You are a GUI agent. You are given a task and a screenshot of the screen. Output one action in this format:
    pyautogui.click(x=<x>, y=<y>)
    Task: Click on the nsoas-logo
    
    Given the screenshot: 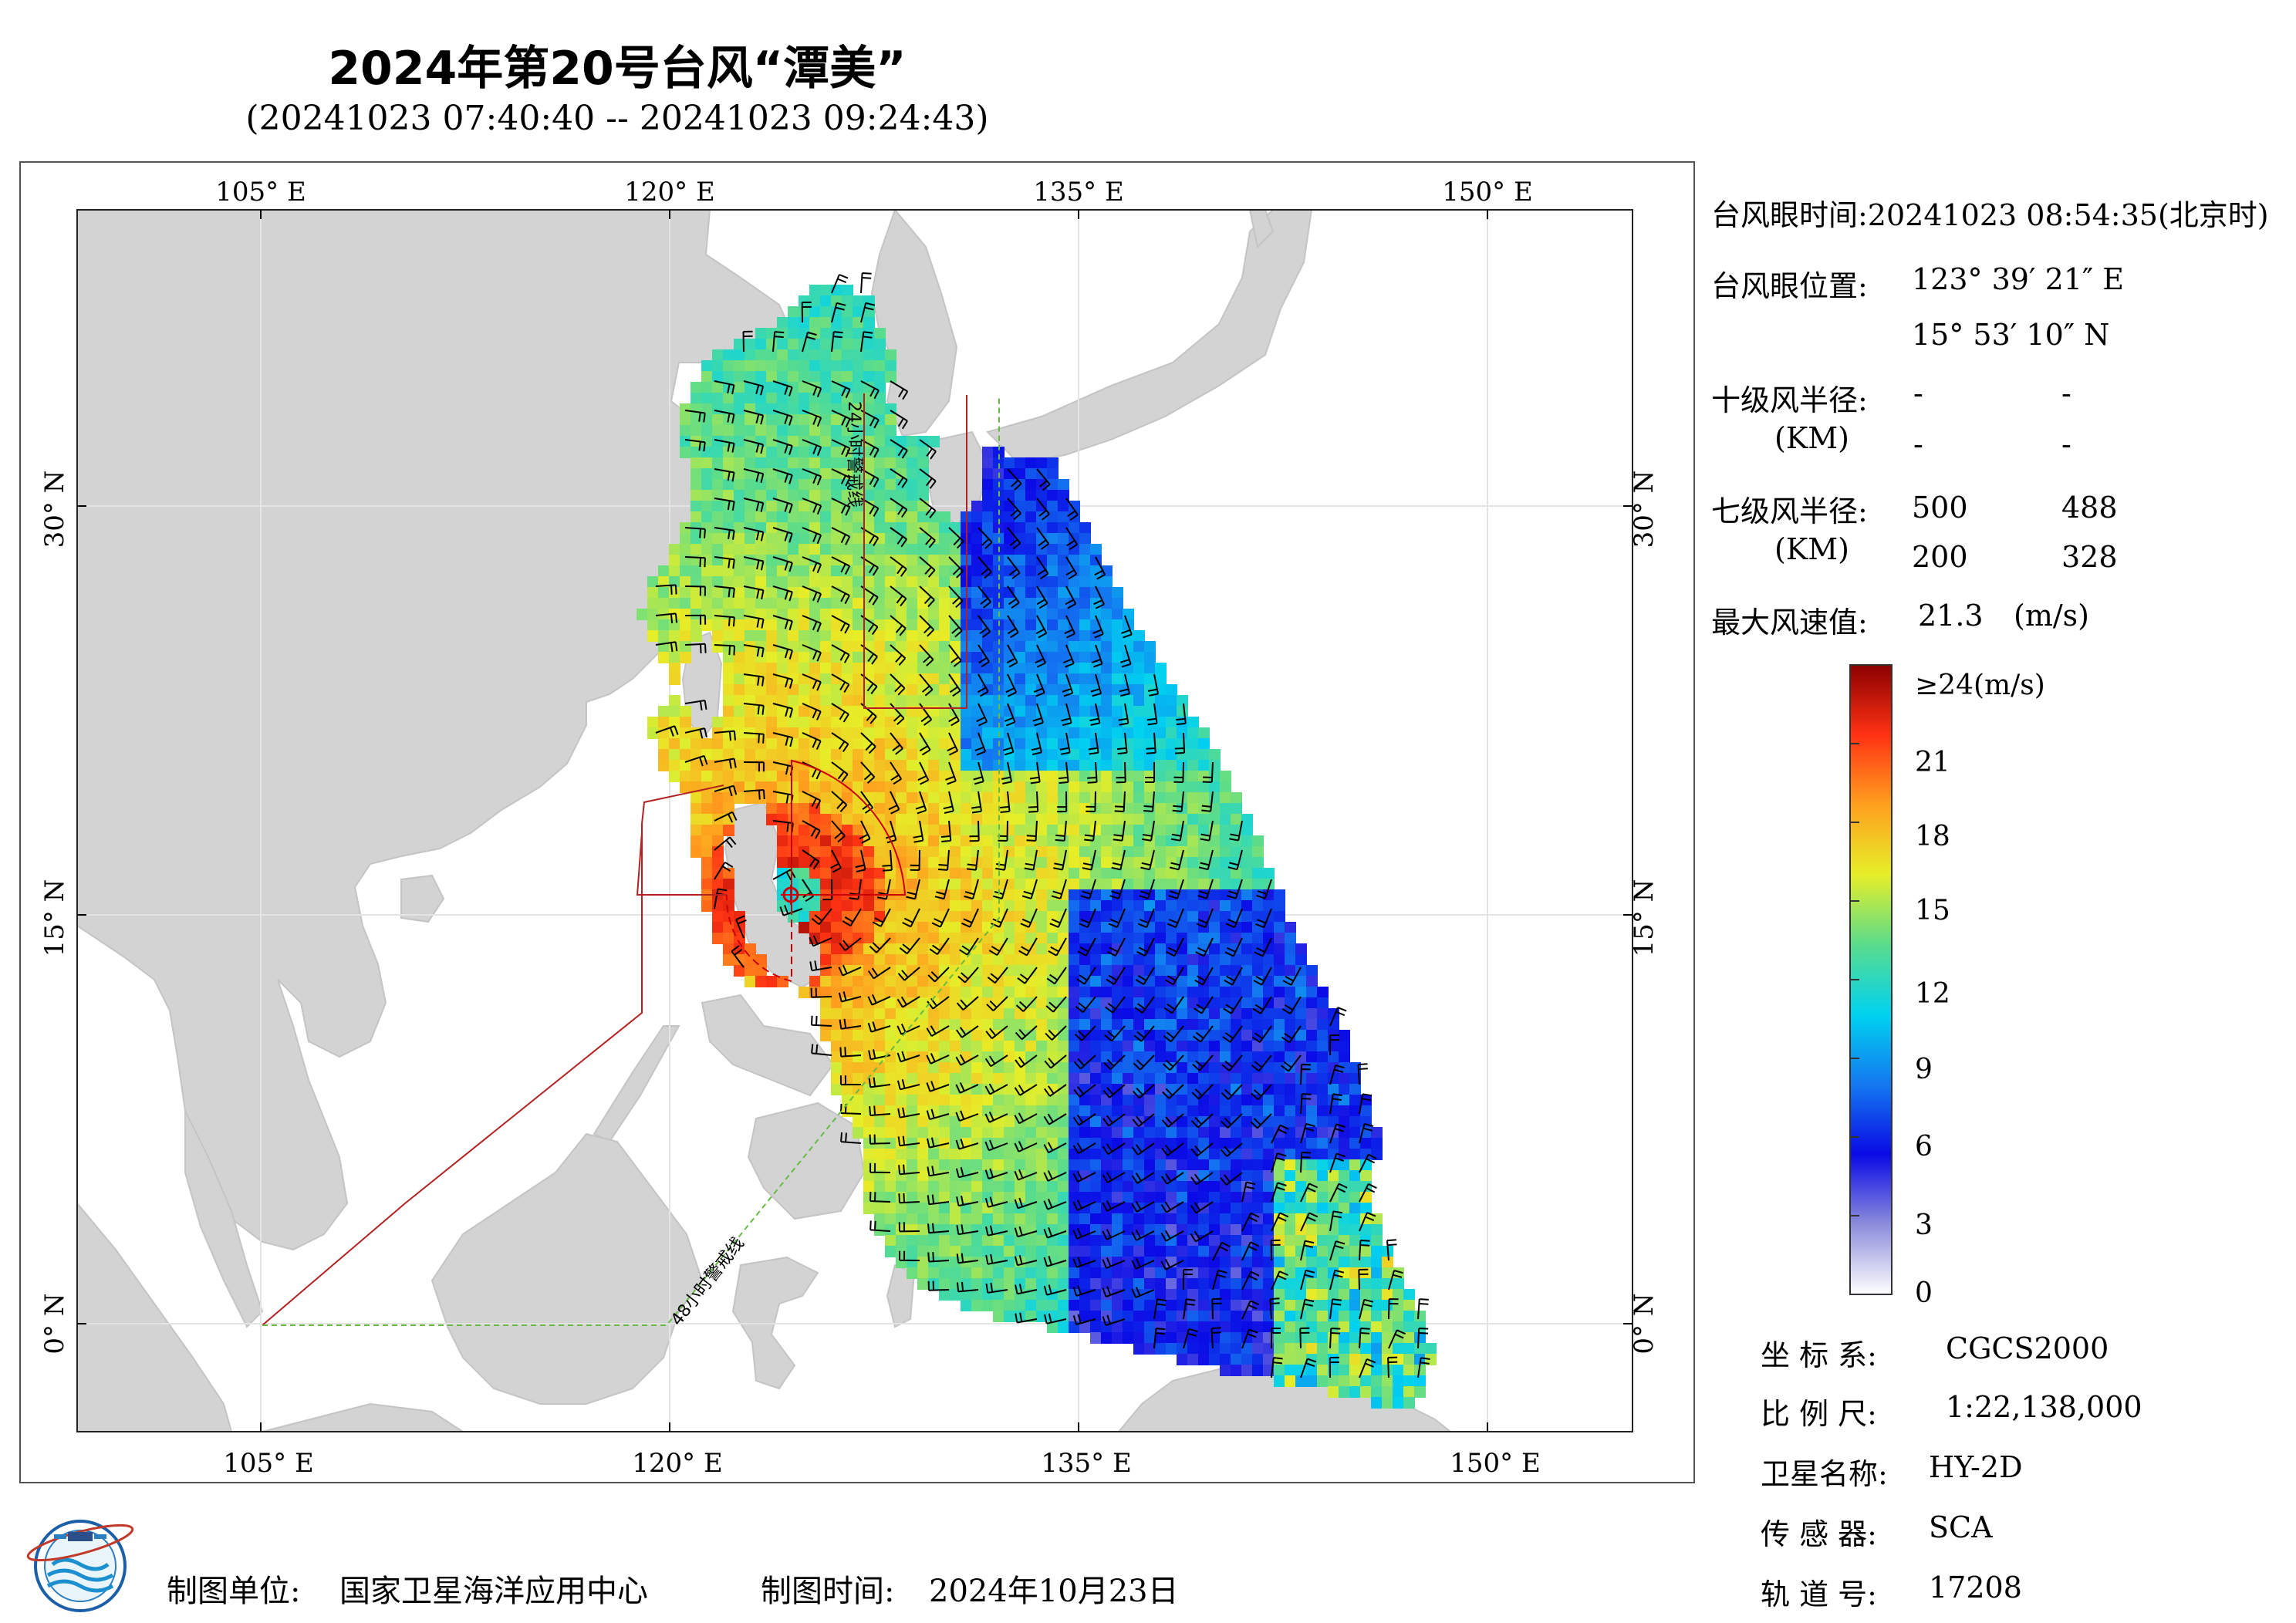 What is the action you would take?
    pyautogui.click(x=80, y=1566)
    